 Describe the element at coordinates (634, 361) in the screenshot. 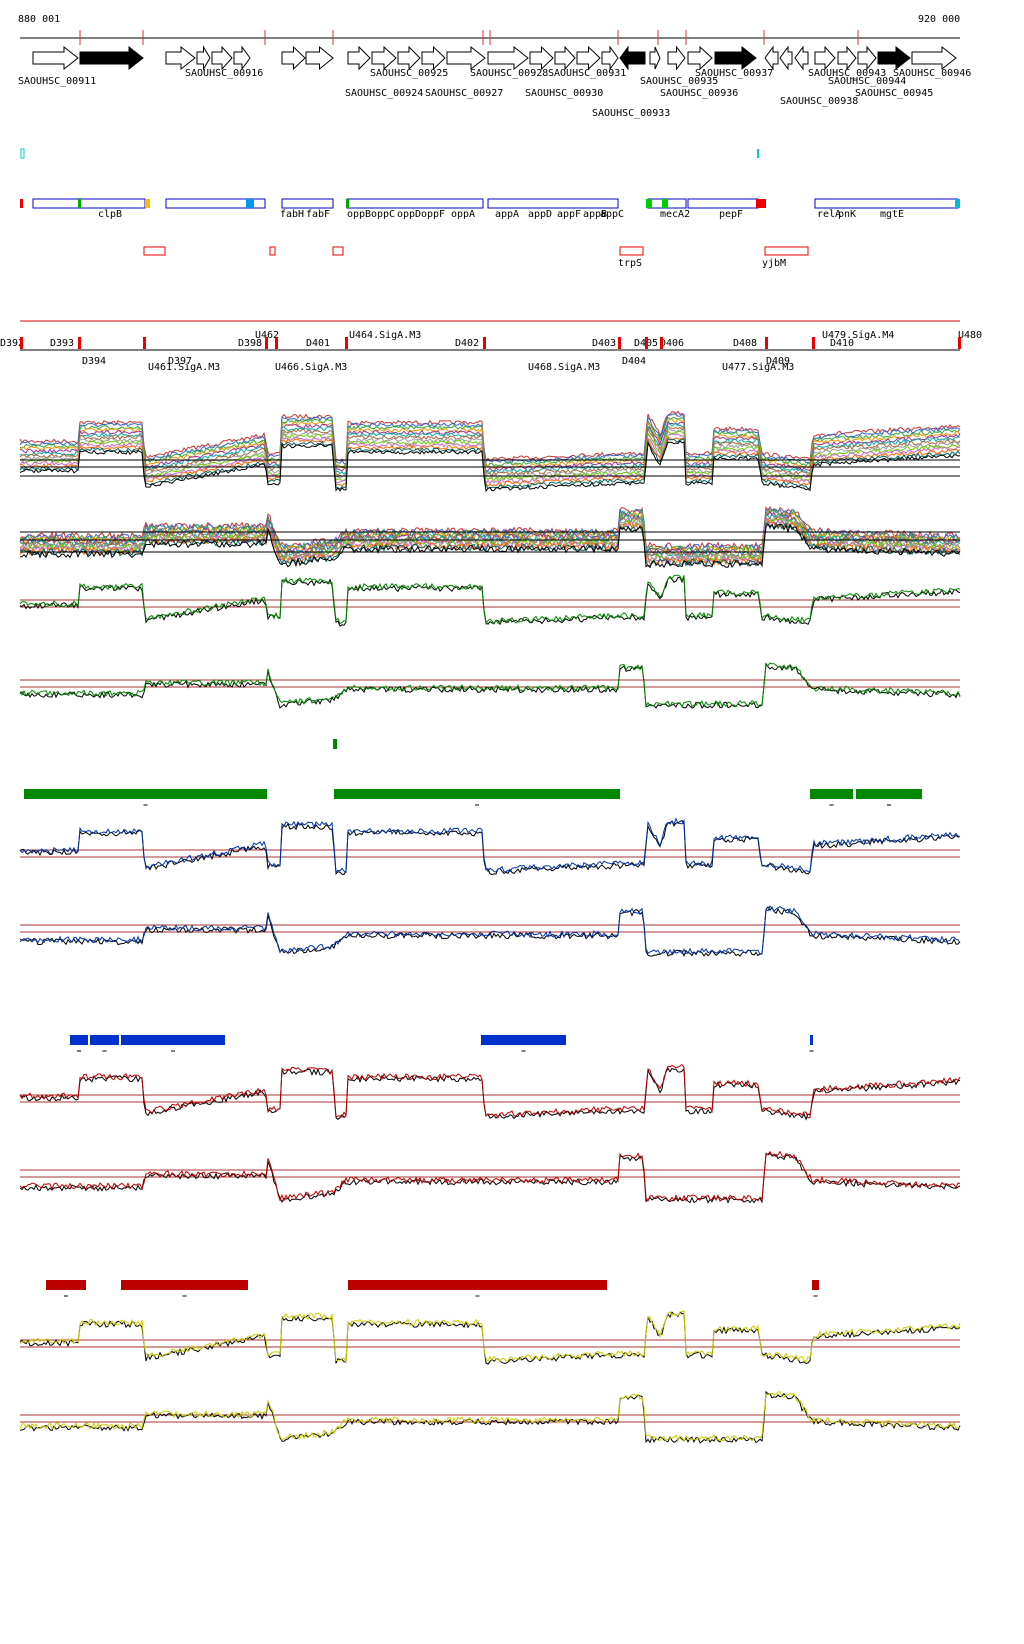

I see `region-label: D404` at that location.